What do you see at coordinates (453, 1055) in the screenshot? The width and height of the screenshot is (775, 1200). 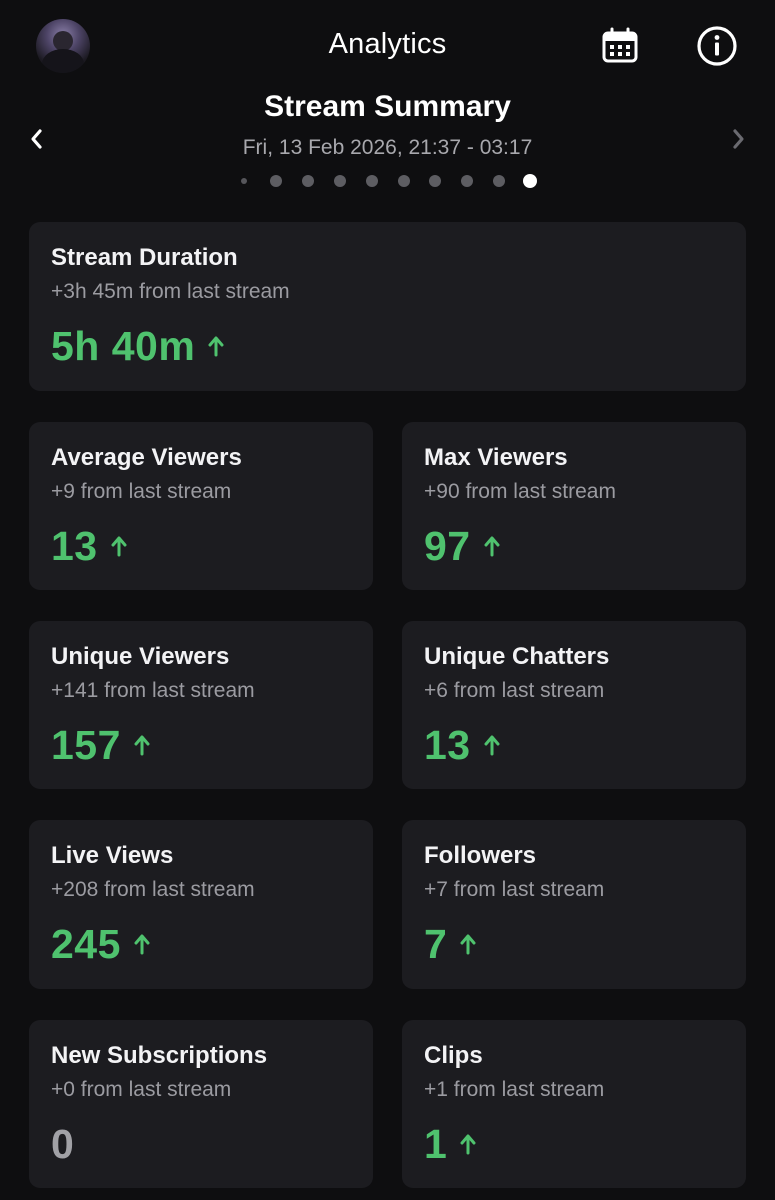 I see `stat-label: Clips` at bounding box center [453, 1055].